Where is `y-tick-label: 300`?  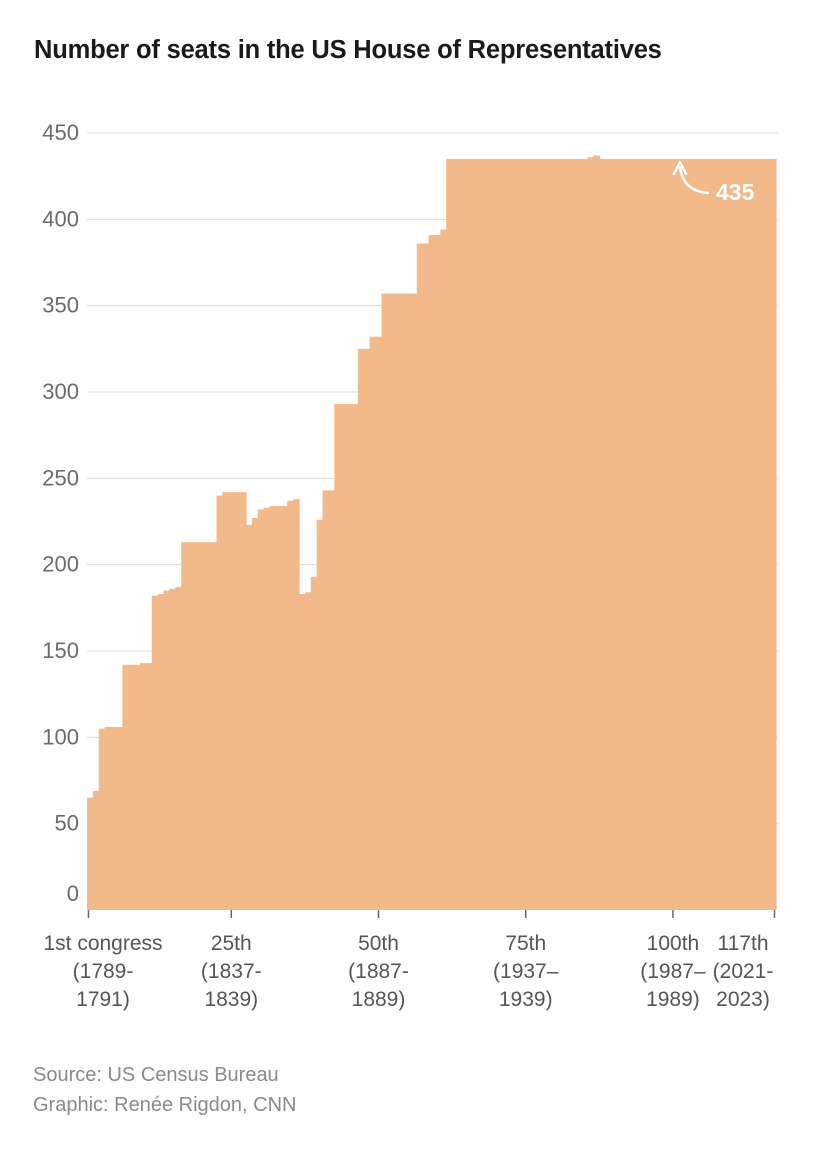
y-tick-label: 300 is located at coordinates (60, 391).